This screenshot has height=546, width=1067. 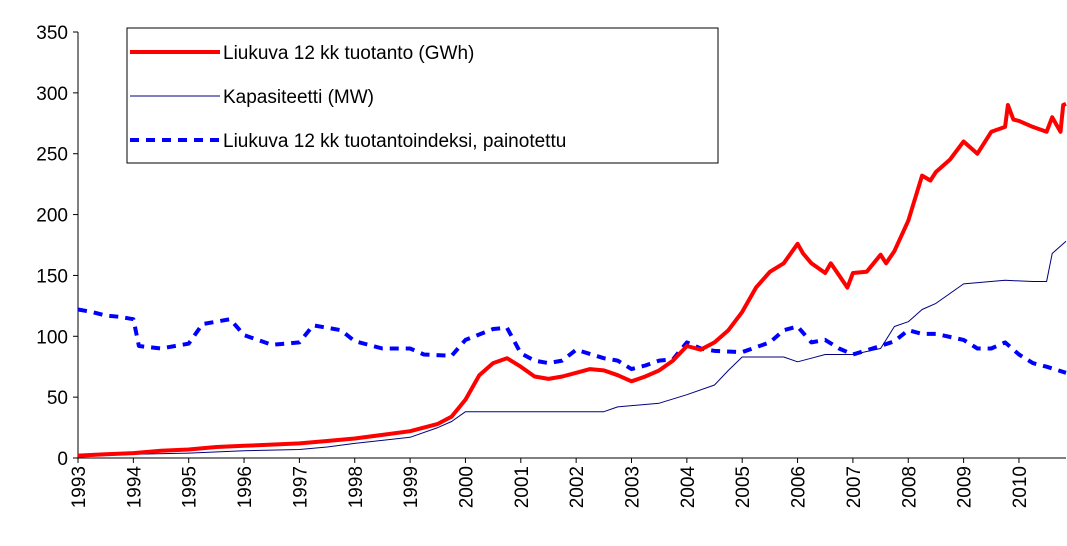 What do you see at coordinates (52, 216) in the screenshot?
I see `y-tick-label: 200` at bounding box center [52, 216].